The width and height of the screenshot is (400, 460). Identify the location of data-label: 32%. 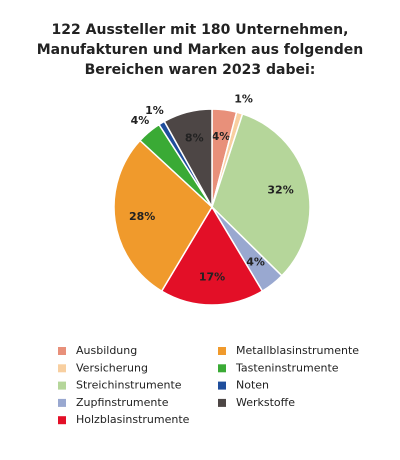
(280, 189).